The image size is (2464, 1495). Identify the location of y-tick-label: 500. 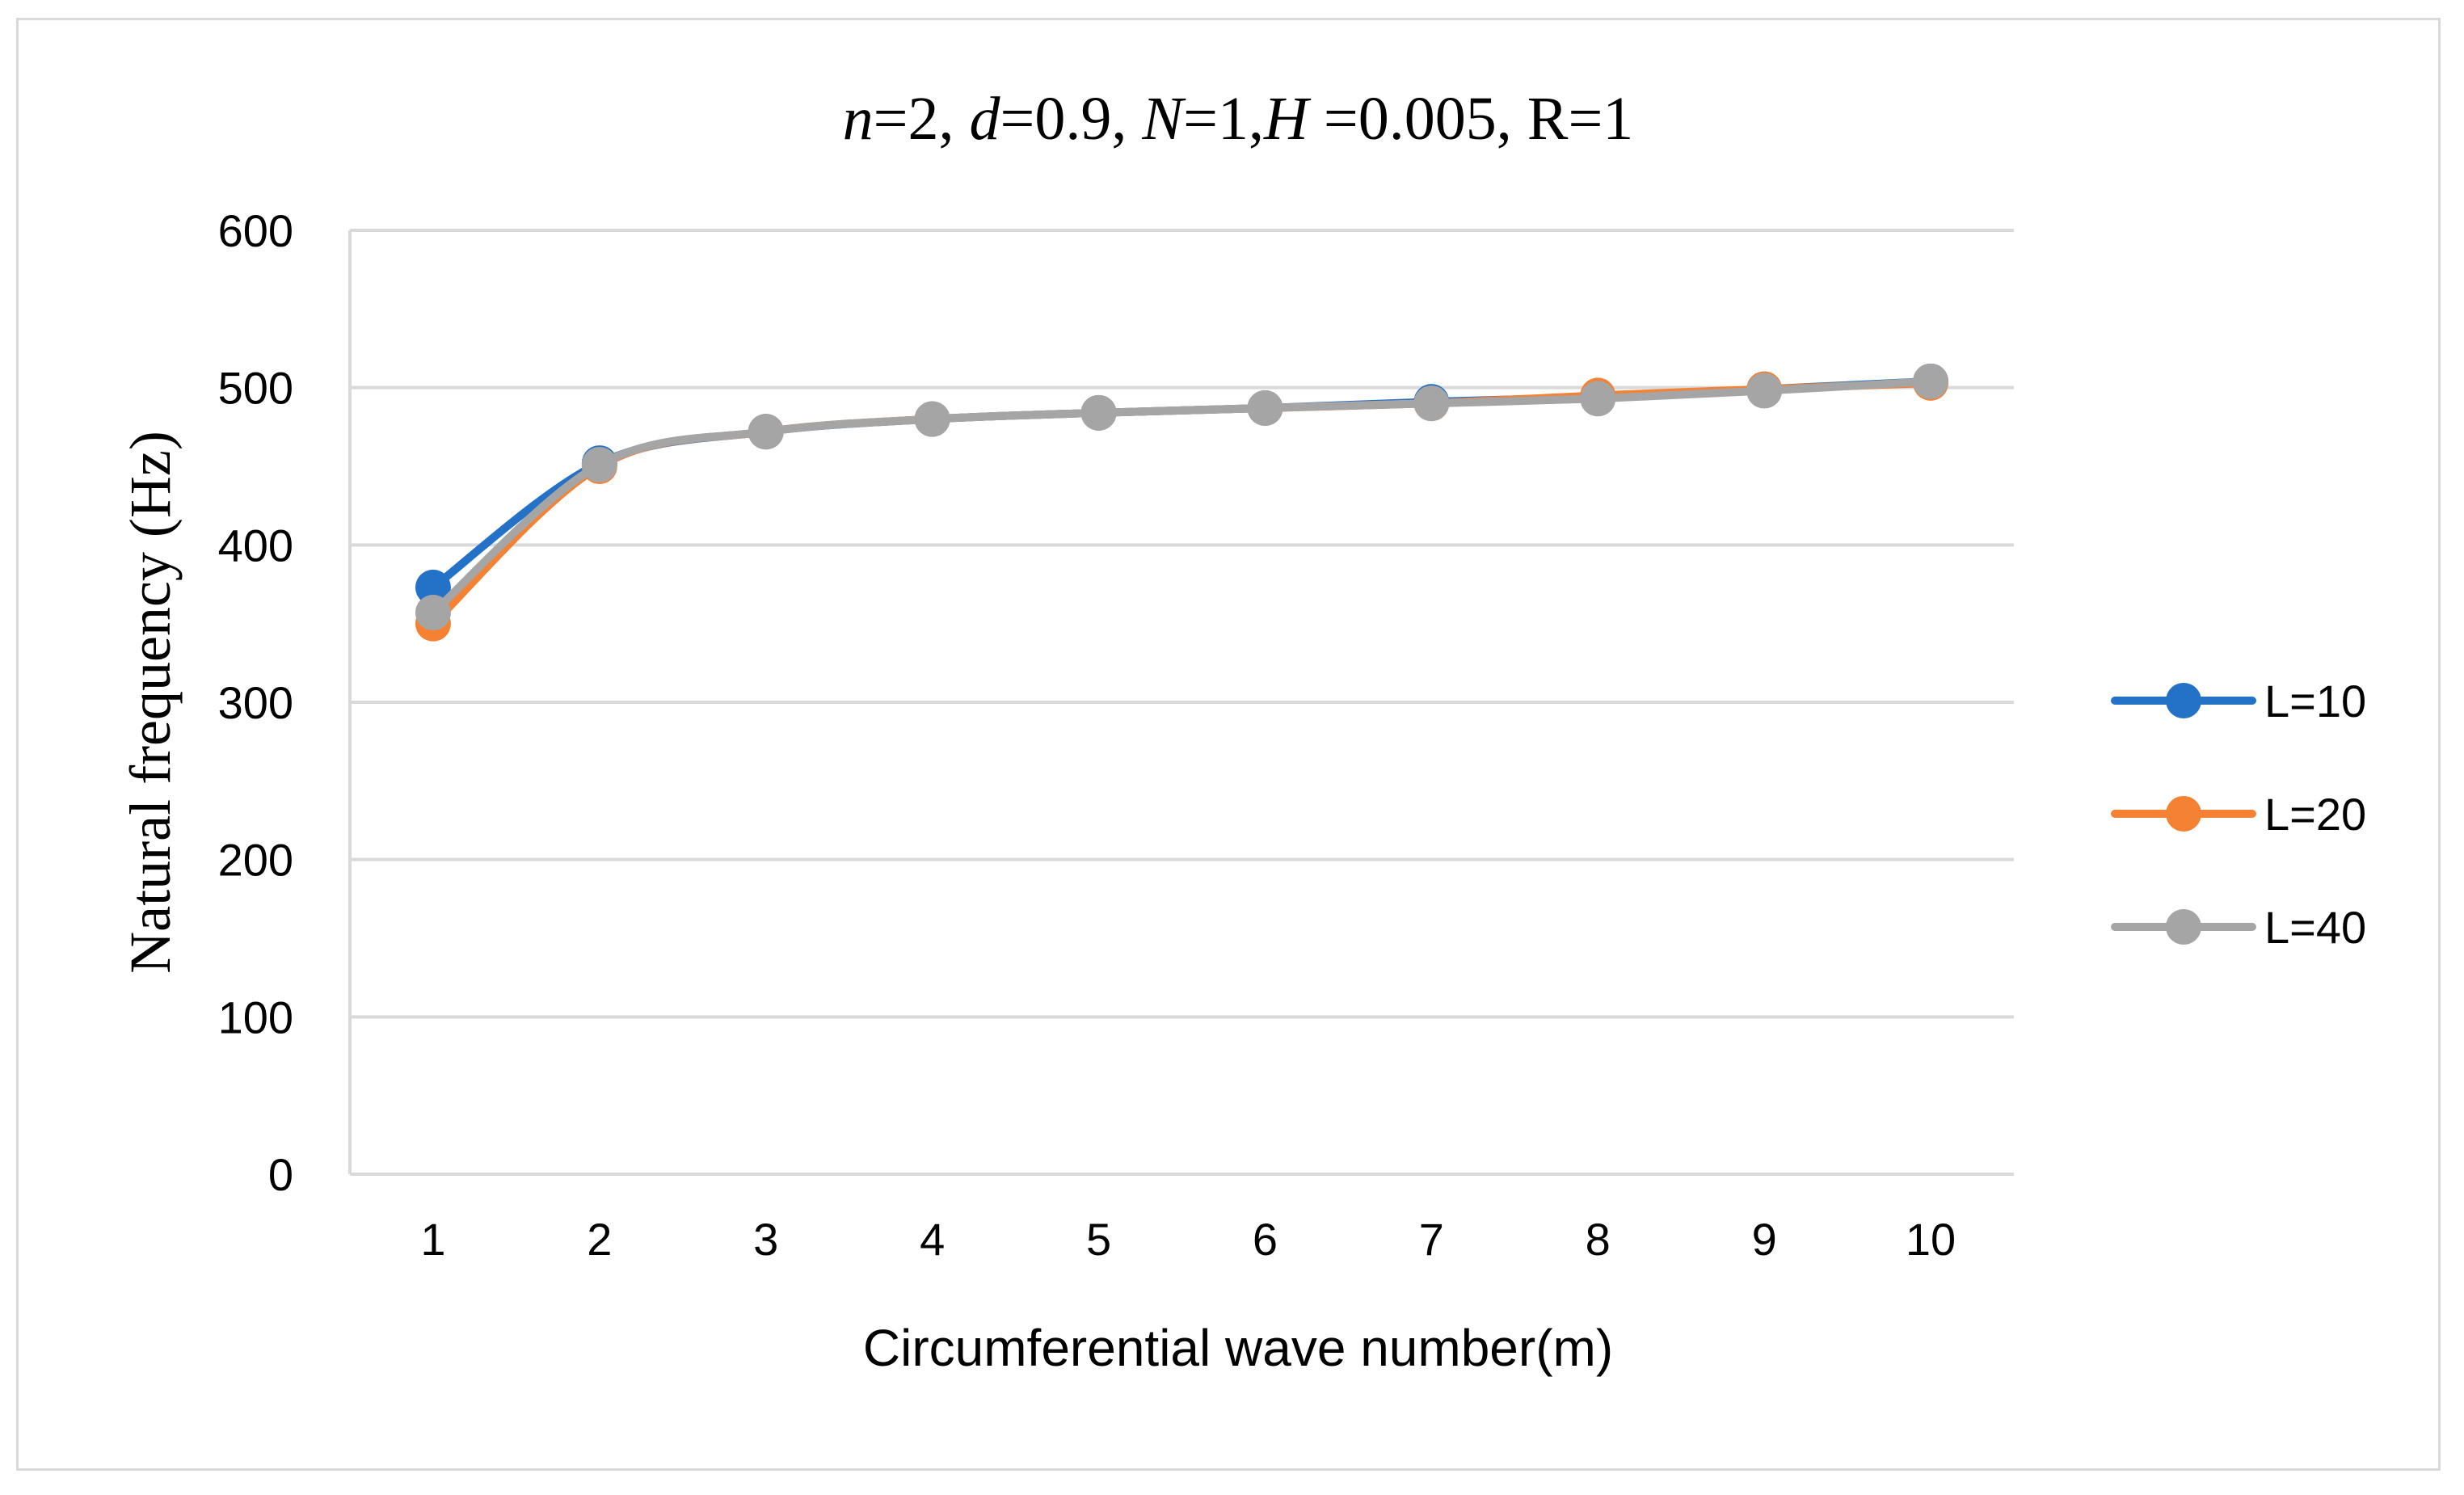
(255, 388).